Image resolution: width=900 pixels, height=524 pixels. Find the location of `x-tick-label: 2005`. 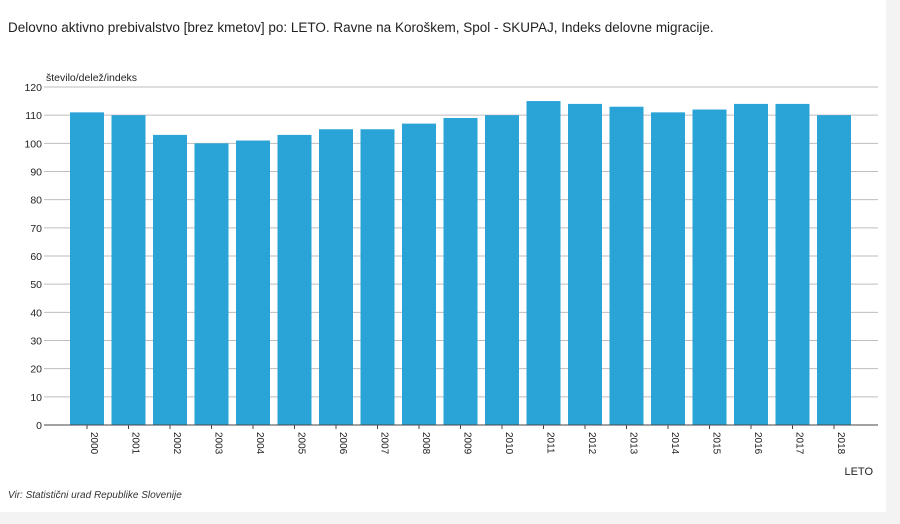

x-tick-label: 2005 is located at coordinates (301, 443).